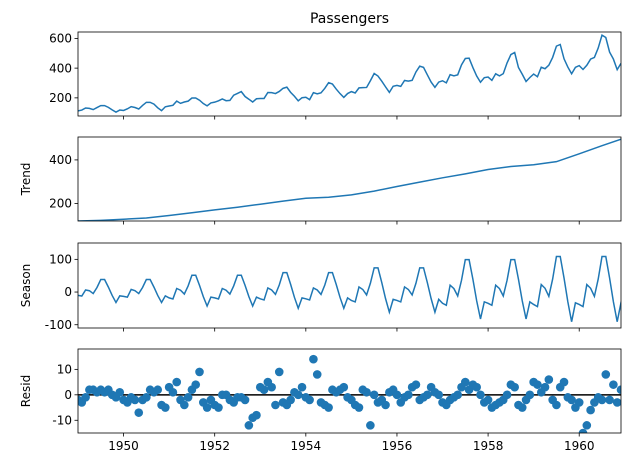 This screenshot has width=630, height=470. Describe the element at coordinates (214, 446) in the screenshot. I see `x-tick-label: 1952` at that location.